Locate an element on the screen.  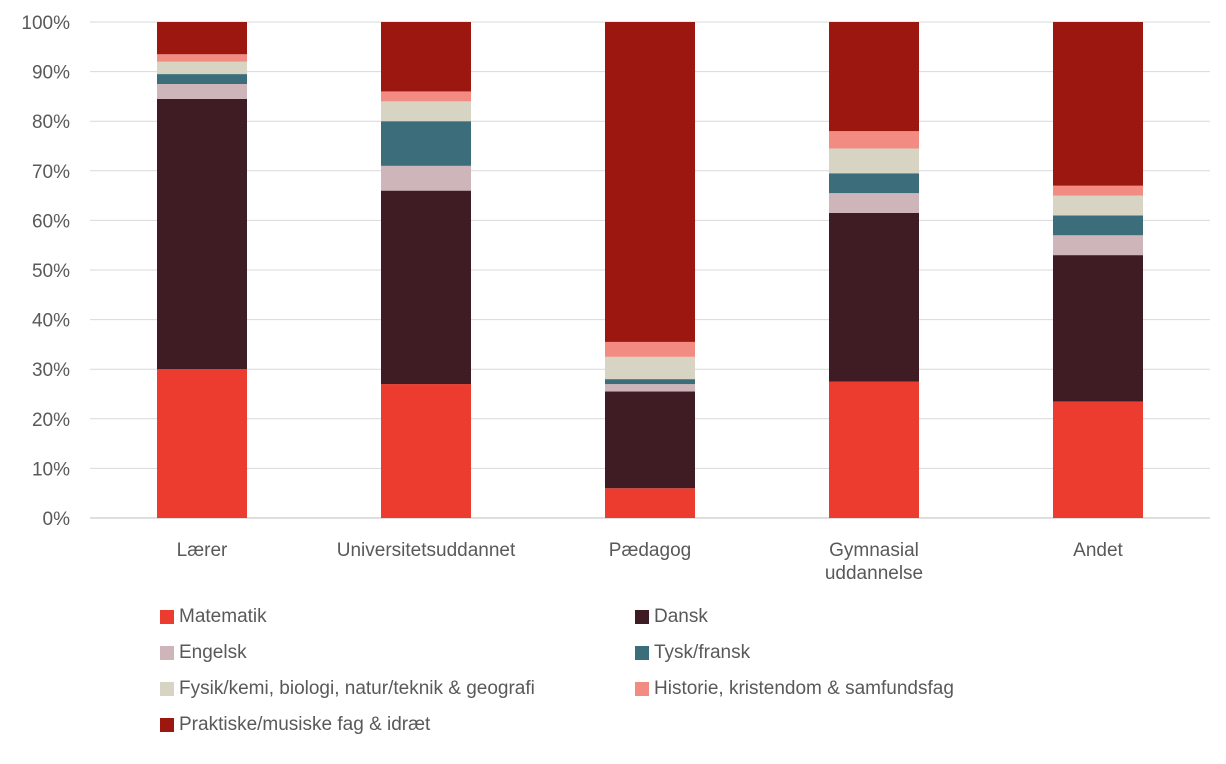
legend-label: Engelsk is located at coordinates (213, 652).